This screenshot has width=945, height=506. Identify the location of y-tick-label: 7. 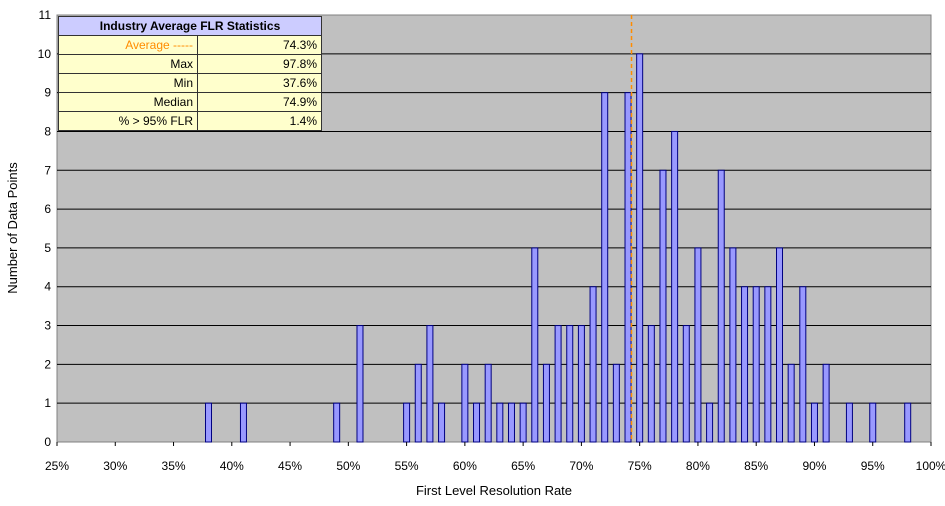
(47, 170).